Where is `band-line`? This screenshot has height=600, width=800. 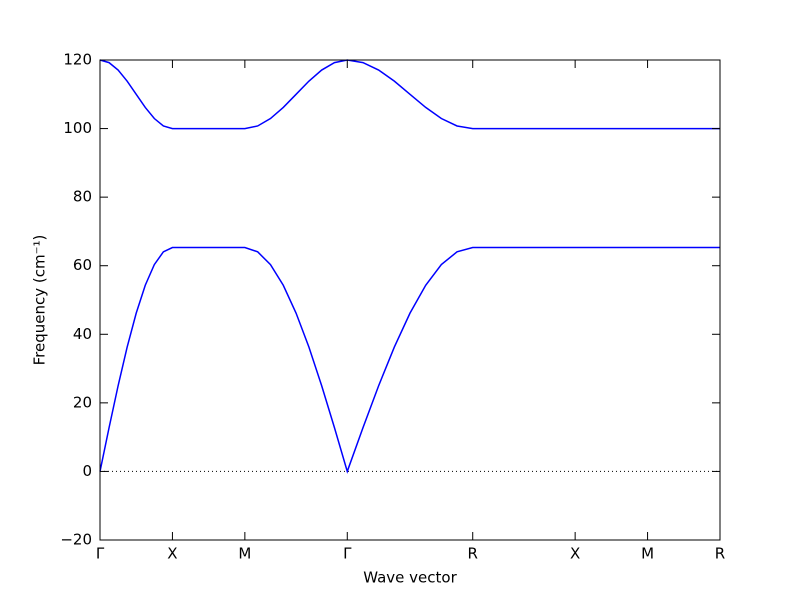 band-line is located at coordinates (409, 94).